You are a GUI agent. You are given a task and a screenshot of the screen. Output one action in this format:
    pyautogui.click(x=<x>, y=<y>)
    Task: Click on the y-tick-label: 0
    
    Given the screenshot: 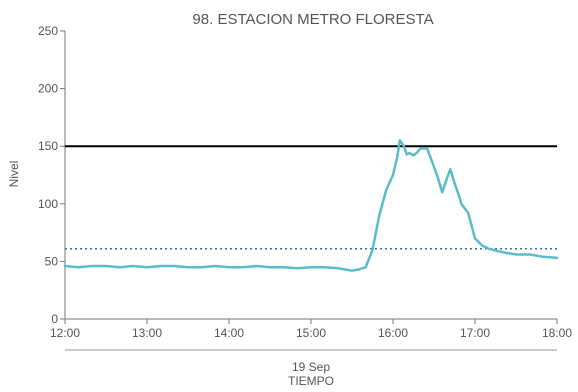 What is the action you would take?
    pyautogui.click(x=54, y=319)
    